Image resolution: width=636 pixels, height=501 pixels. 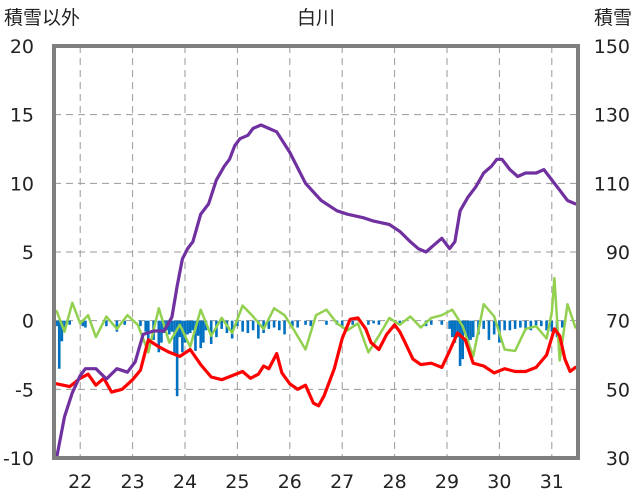 What do you see at coordinates (133, 482) in the screenshot?
I see `x-tick-label: 23` at bounding box center [133, 482].